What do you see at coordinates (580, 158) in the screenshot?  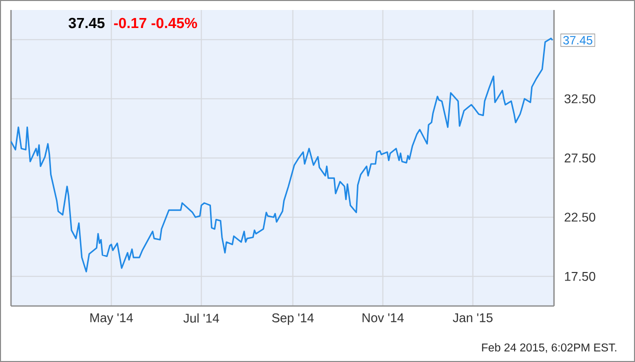 I see `y-tick-label: 27.50` at bounding box center [580, 158].